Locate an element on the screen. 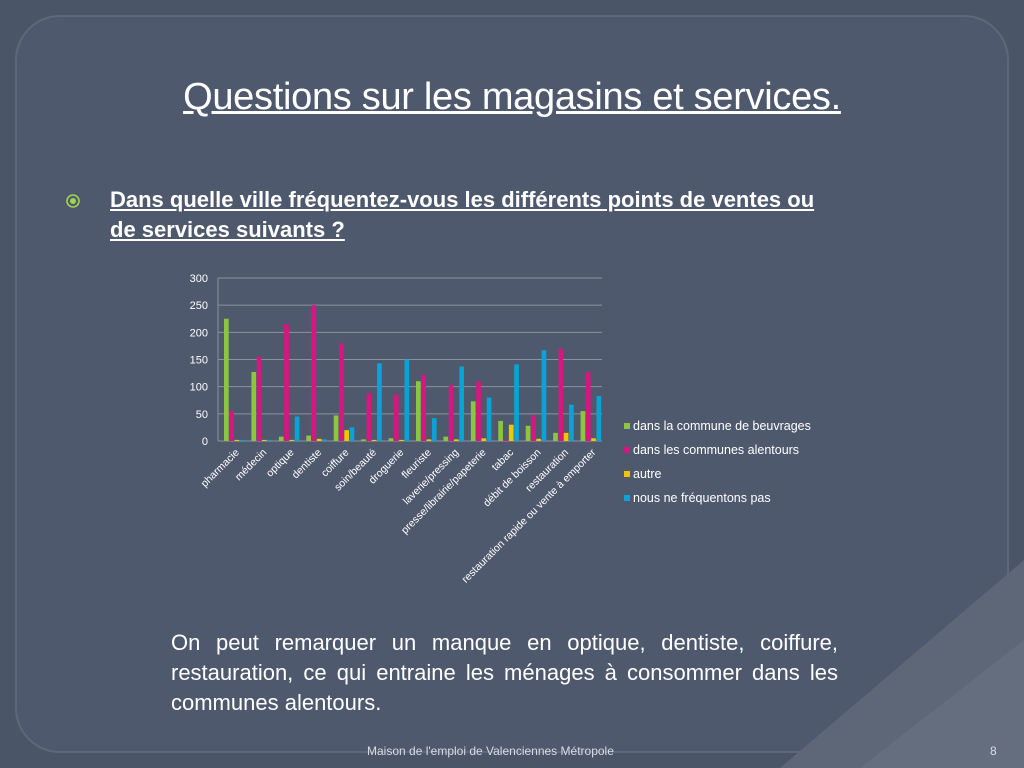 This screenshot has width=1024, height=768. y-tick-label: 100 is located at coordinates (199, 388).